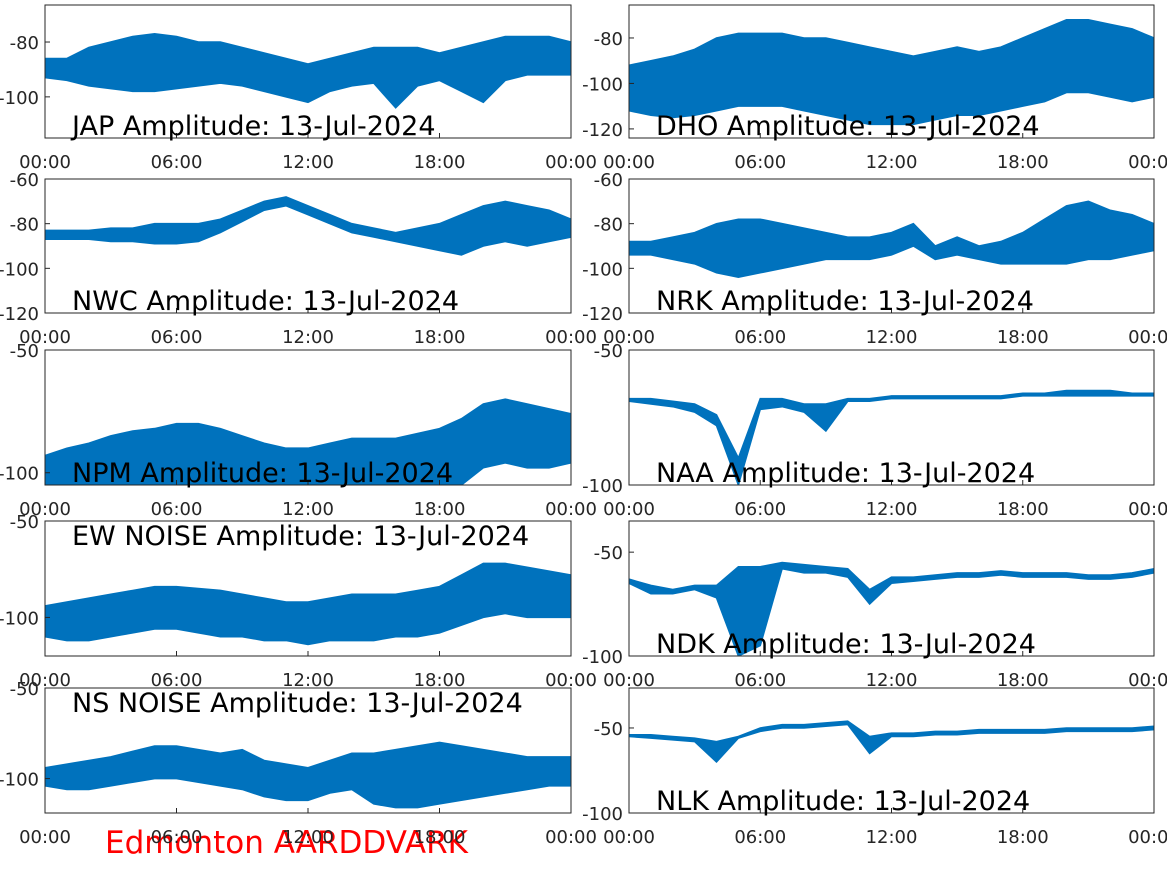 This screenshot has height=875, width=1167. What do you see at coordinates (845, 301) in the screenshot?
I see `panel-title: NRK Amplitude: 13-Jul-2024` at bounding box center [845, 301].